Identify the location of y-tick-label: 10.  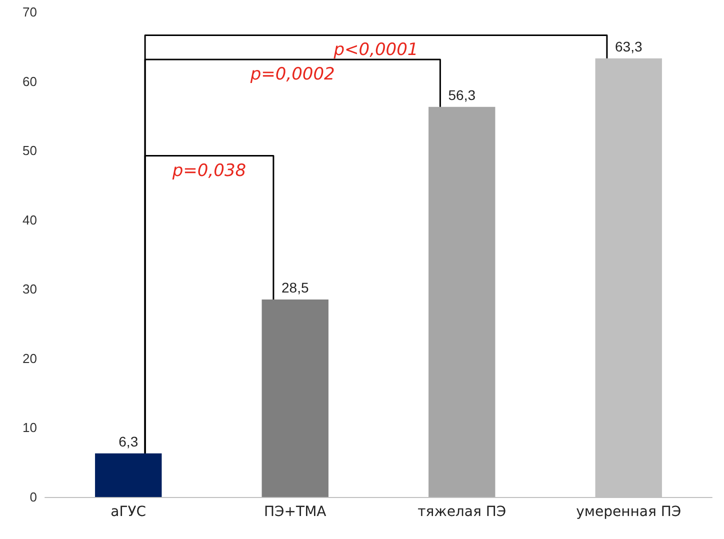
(29, 428).